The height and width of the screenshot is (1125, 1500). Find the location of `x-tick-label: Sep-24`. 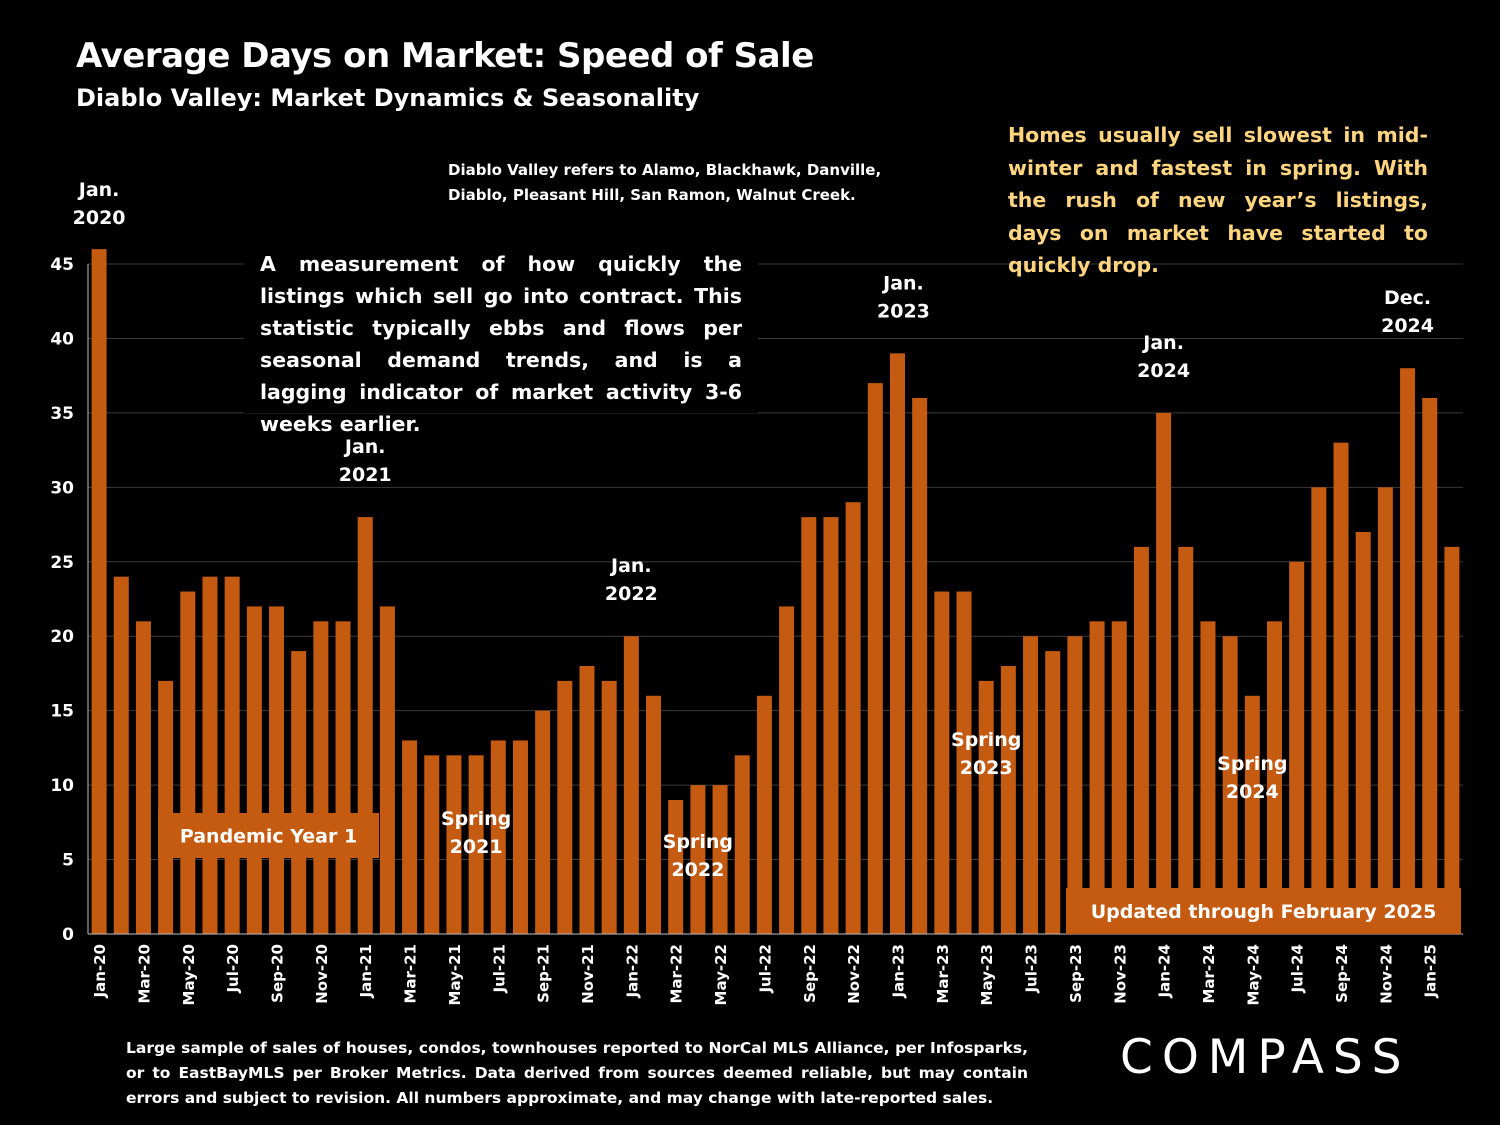

x-tick-label: Sep-24 is located at coordinates (1342, 973).